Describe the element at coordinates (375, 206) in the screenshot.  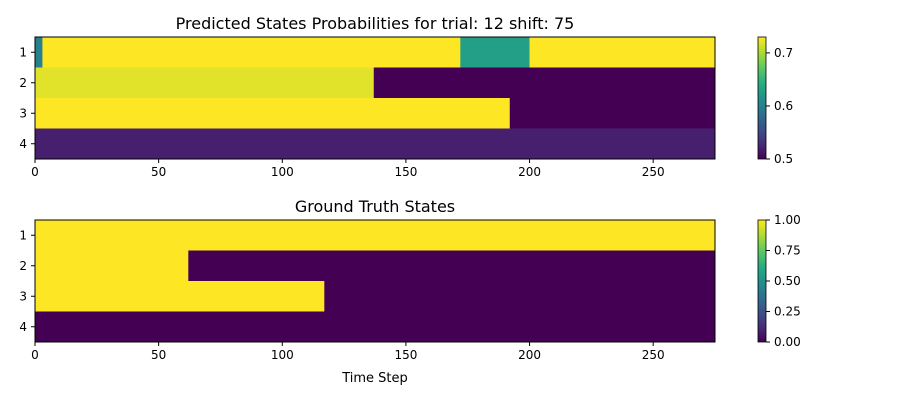
I see `bottom-chart-title: Ground Truth States` at that location.